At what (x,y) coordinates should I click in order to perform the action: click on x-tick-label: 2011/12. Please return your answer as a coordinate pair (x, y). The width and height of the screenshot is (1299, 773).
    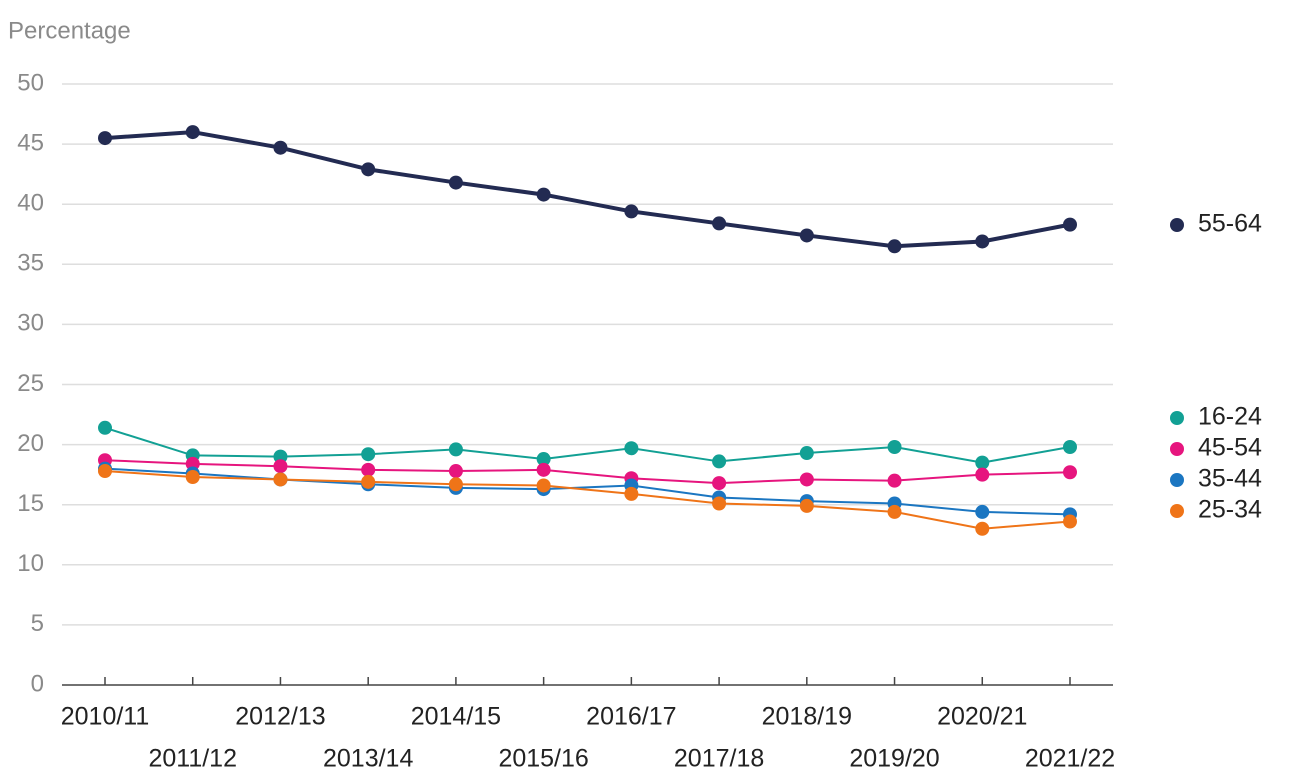
    Looking at the image, I should click on (192, 759).